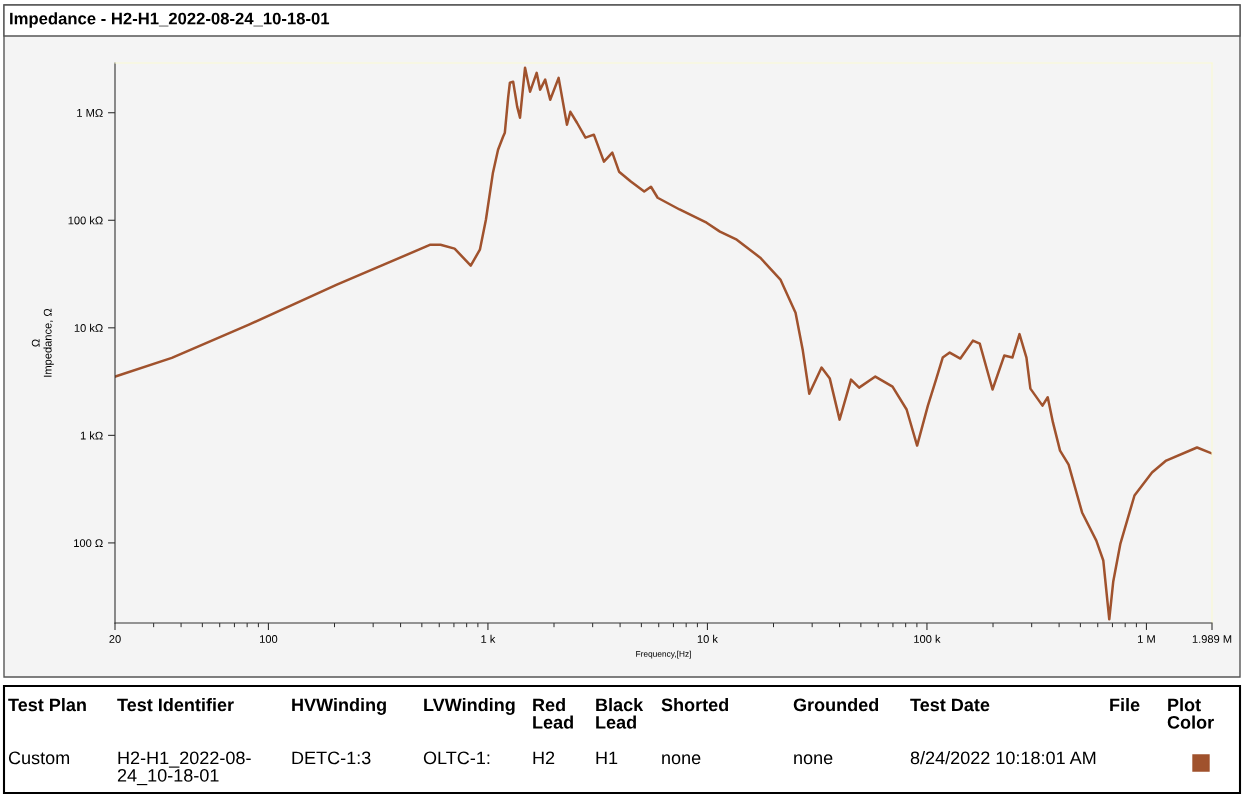 The height and width of the screenshot is (795, 1242). I want to click on text: Custom, so click(39, 758).